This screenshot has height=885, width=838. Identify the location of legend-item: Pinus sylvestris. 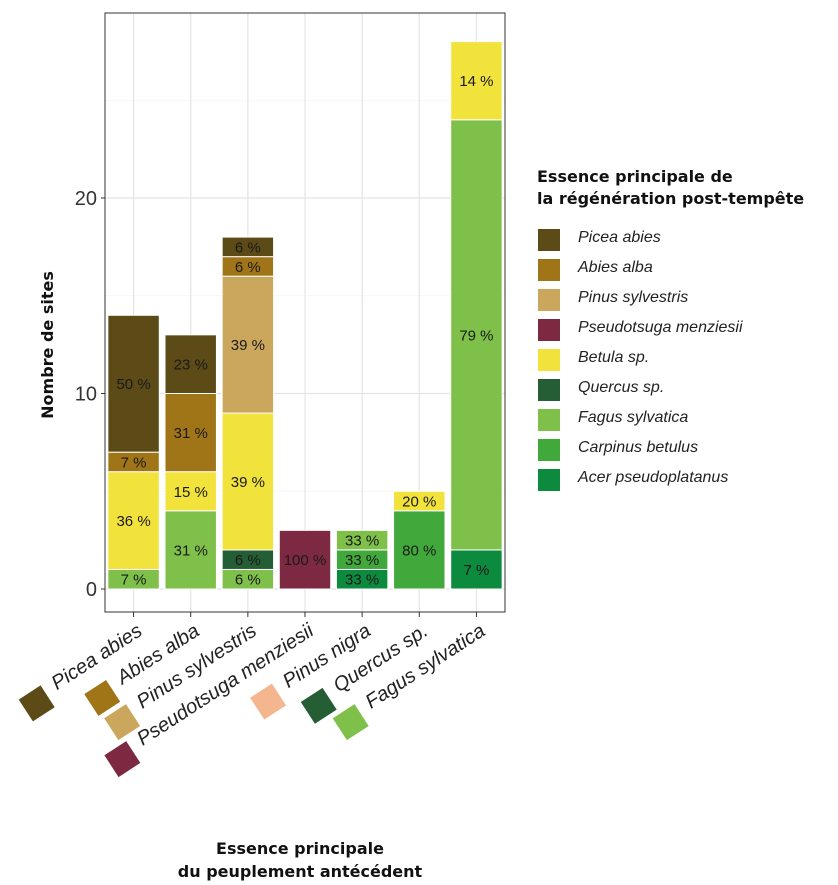
(687, 303).